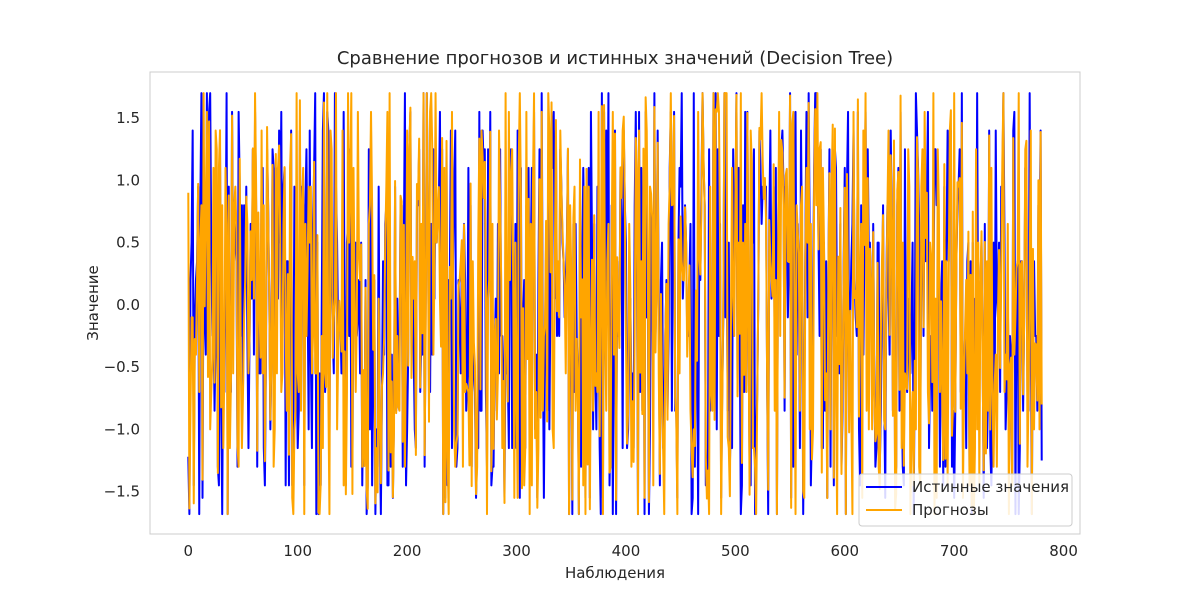 The width and height of the screenshot is (1200, 600). Describe the element at coordinates (516, 551) in the screenshot. I see `x-tick-label: 300` at that location.